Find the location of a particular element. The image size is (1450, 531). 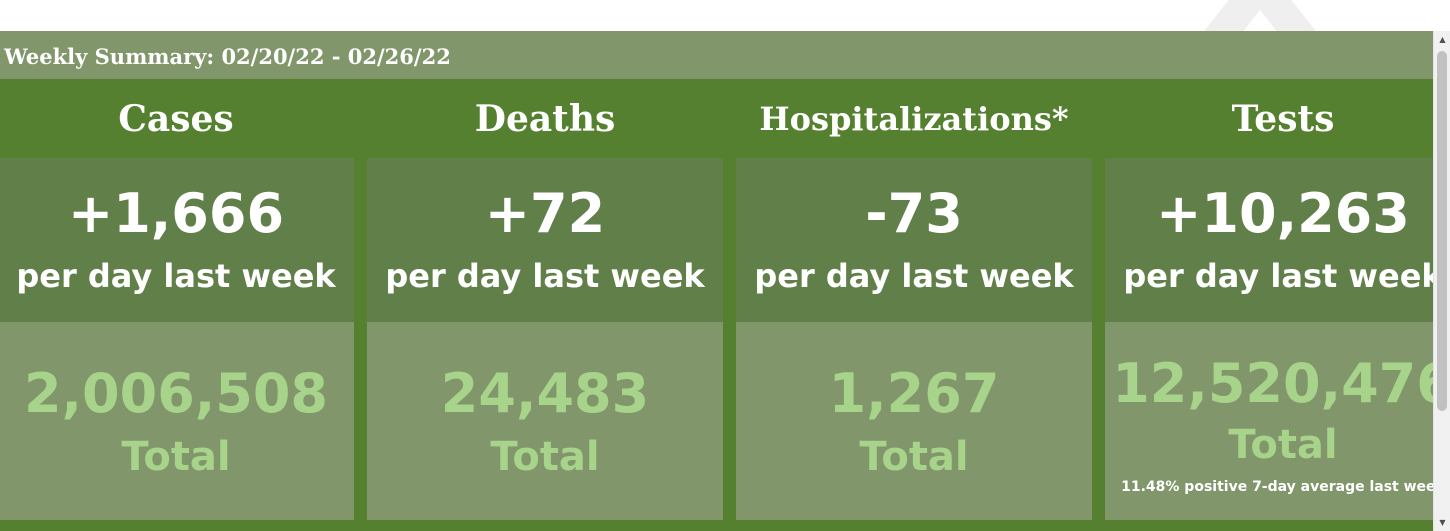

weekly-panel: +10,263 per day last week is located at coordinates (1269, 240).